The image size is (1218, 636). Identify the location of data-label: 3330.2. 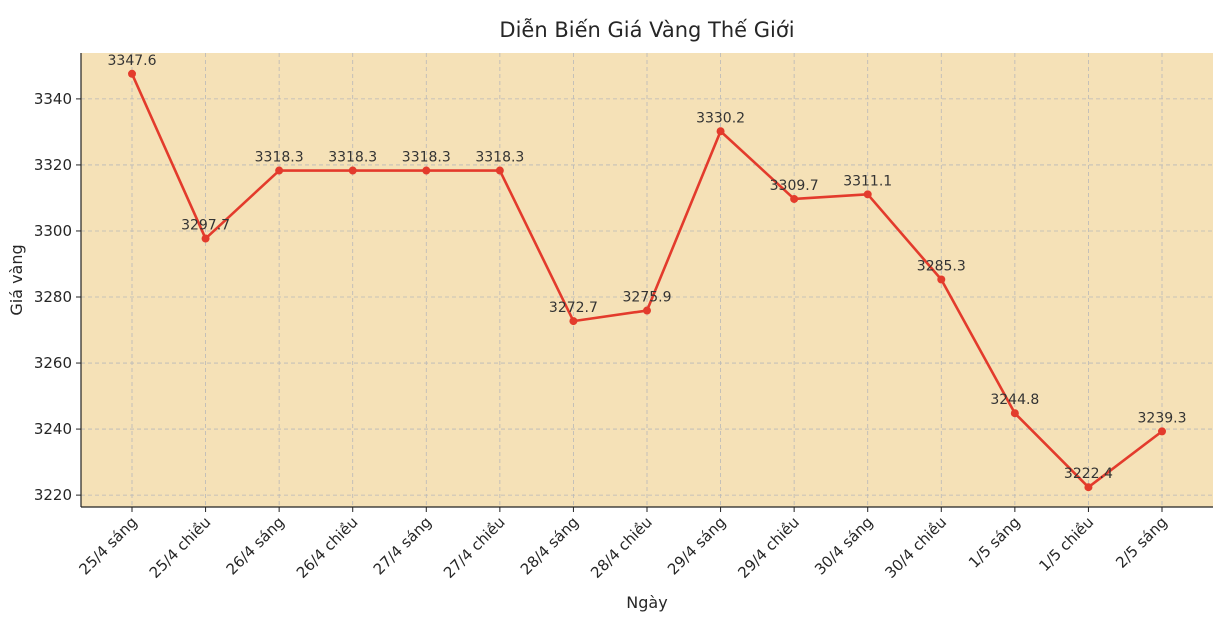
(720, 118).